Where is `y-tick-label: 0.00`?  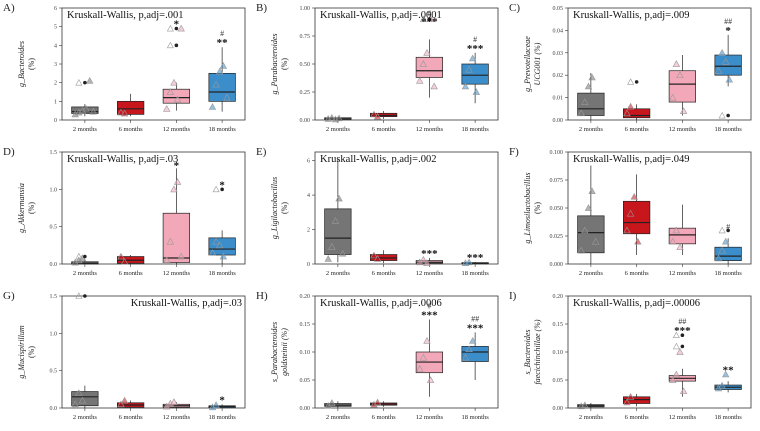 y-tick-label: 0.00 is located at coordinates (305, 121).